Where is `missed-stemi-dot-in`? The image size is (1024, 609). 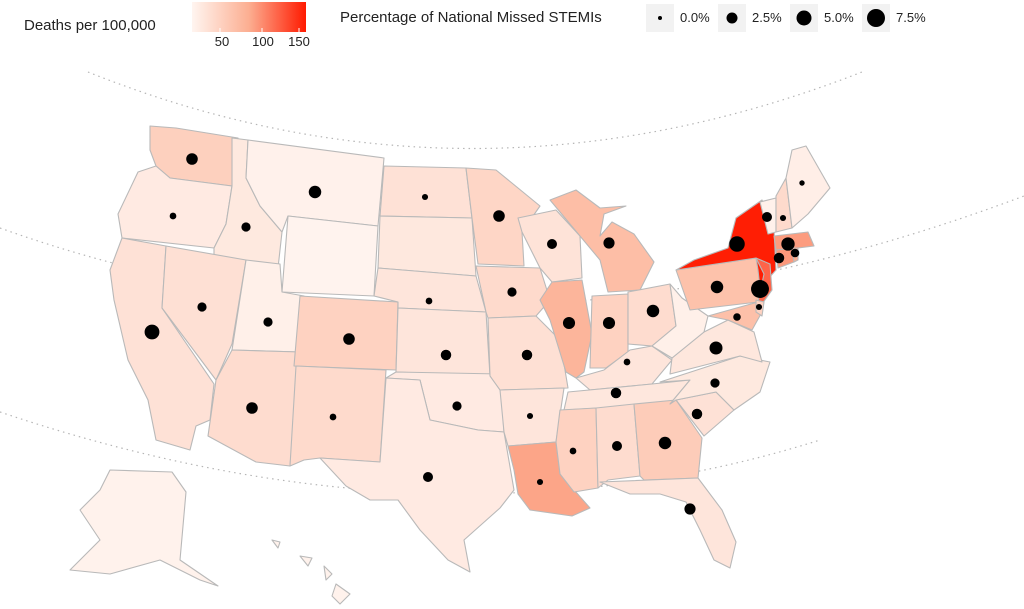 missed-stemi-dot-in is located at coordinates (609, 323).